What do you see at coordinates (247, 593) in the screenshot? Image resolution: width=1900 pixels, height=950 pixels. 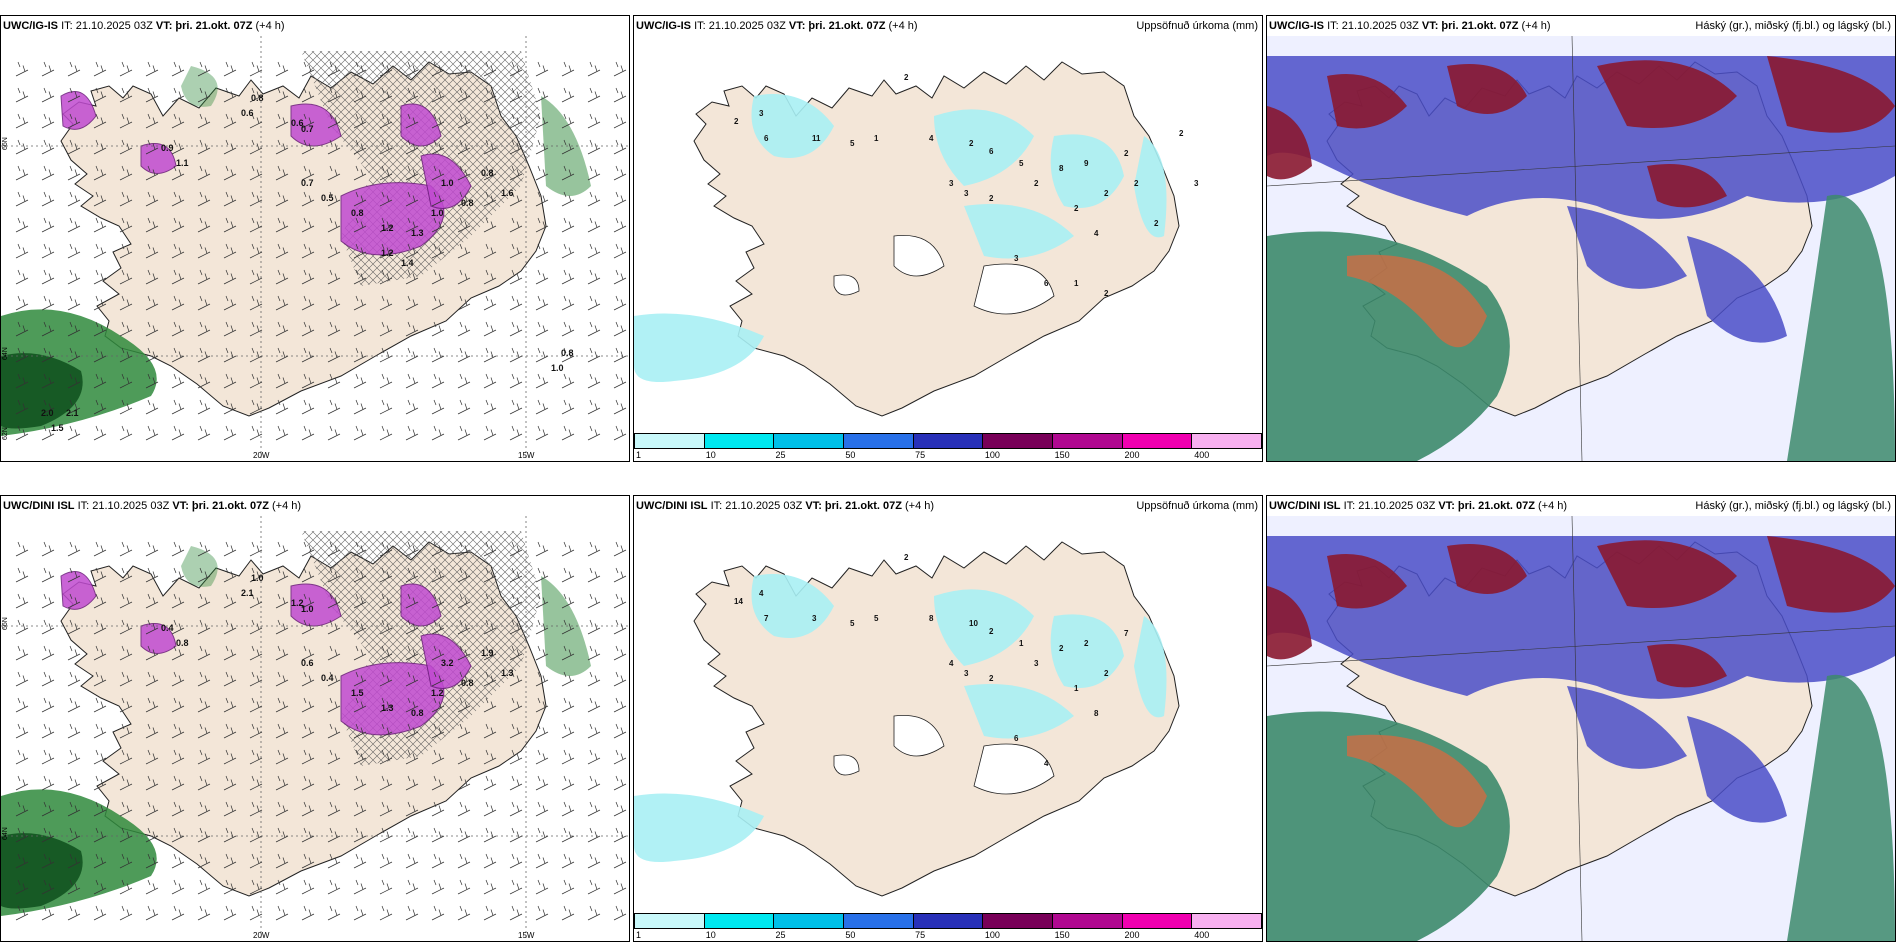 I see `precip-value-label: 2.1` at bounding box center [247, 593].